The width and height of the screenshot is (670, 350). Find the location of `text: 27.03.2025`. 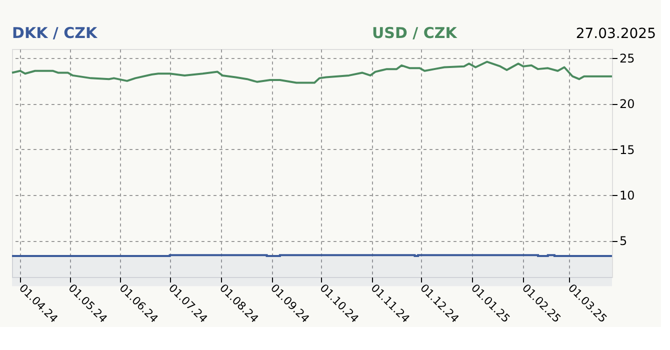

text: 27.03.2025 is located at coordinates (616, 34).